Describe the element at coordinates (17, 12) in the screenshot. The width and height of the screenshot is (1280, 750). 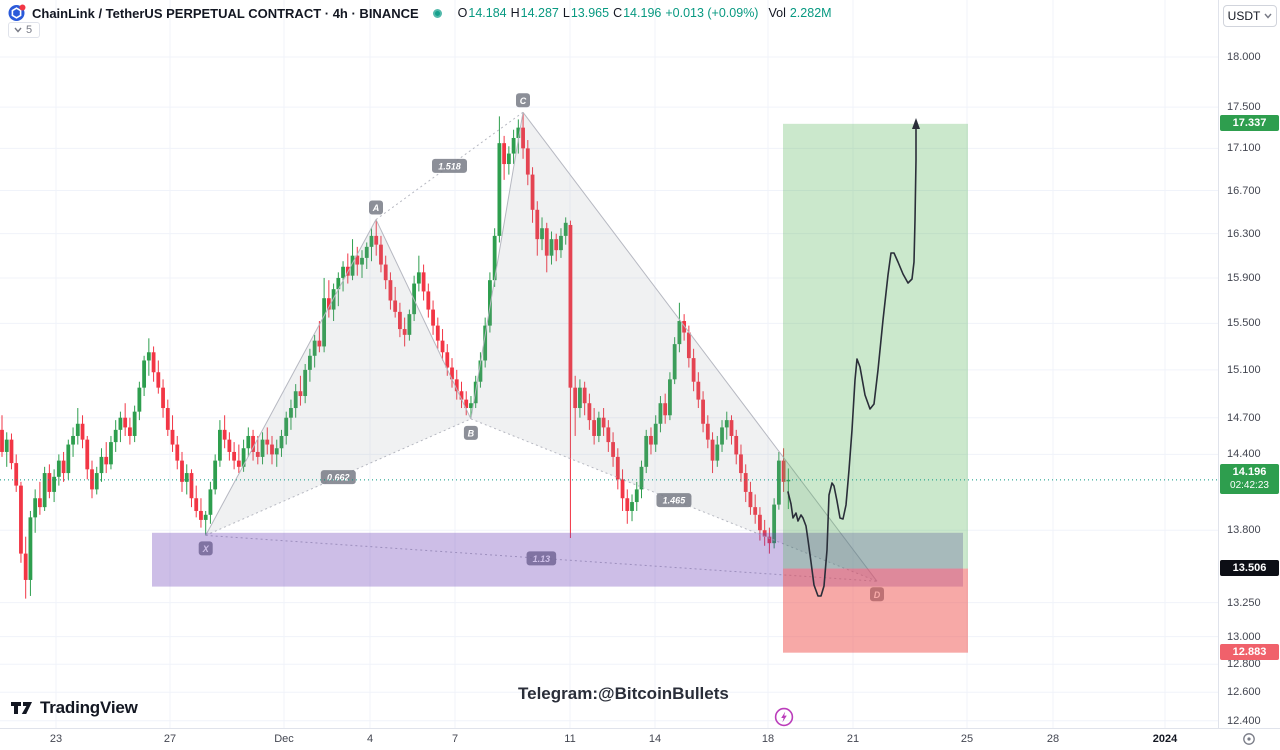
I see `chainlink-logo-icon` at that location.